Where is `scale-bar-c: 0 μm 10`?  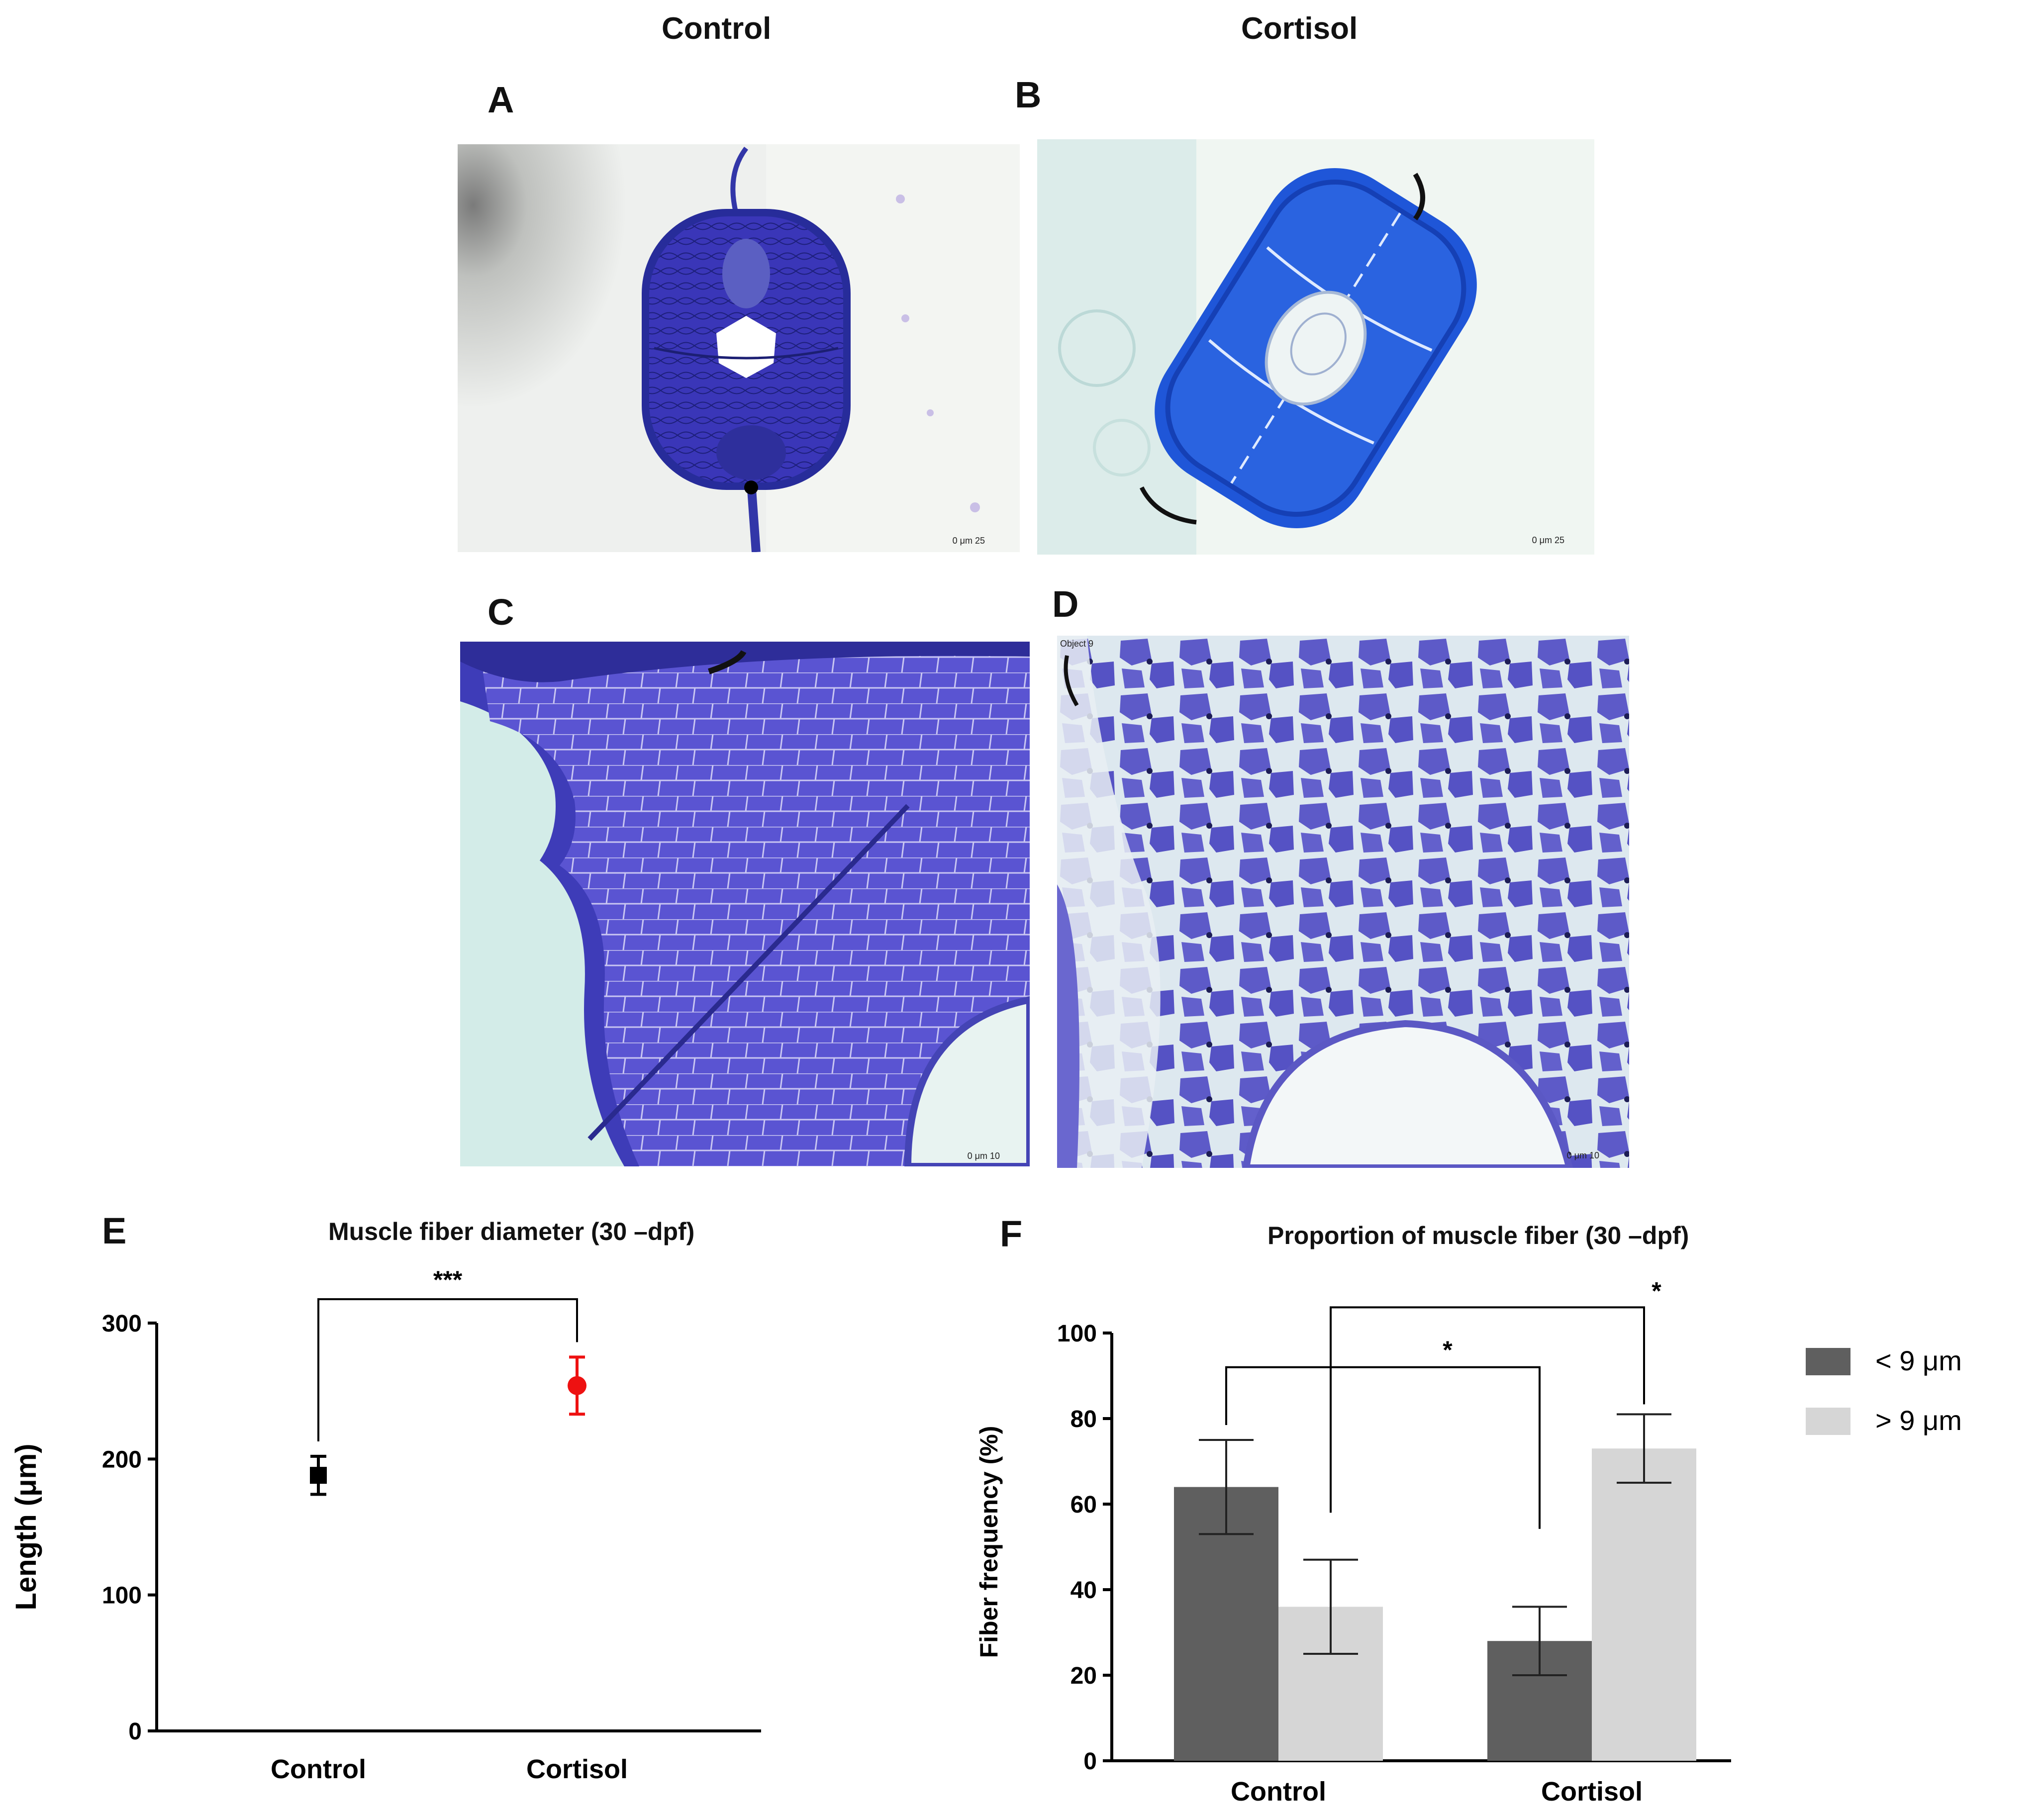 scale-bar-c: 0 μm 10 is located at coordinates (983, 1156).